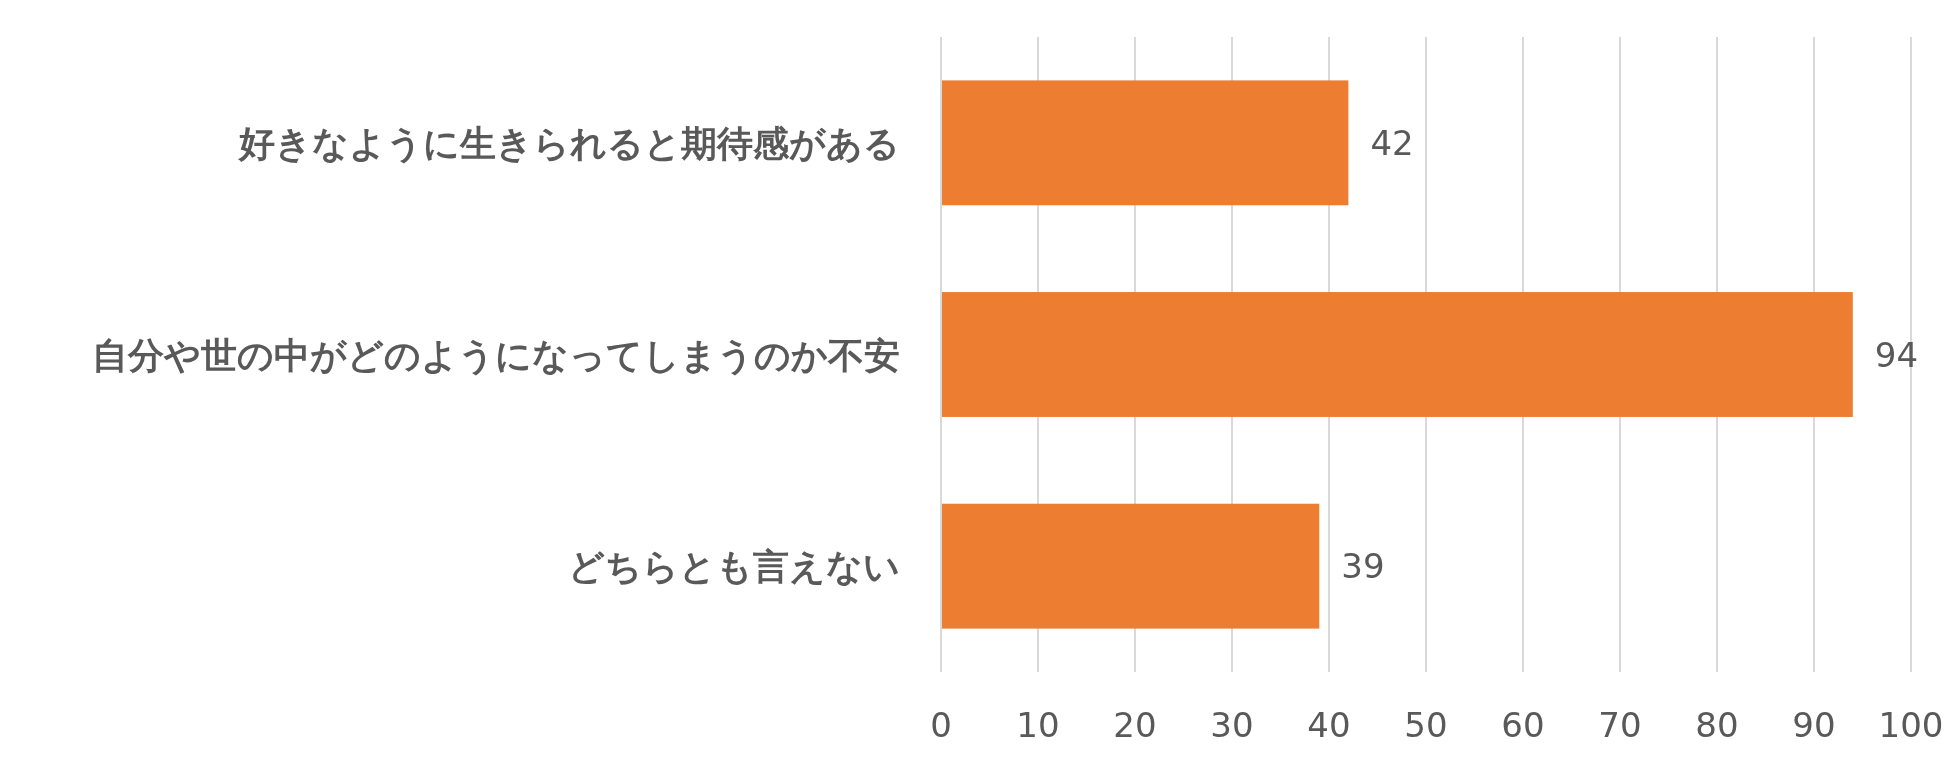  Describe the element at coordinates (1232, 725) in the screenshot. I see `x-tick-label: 30` at that location.